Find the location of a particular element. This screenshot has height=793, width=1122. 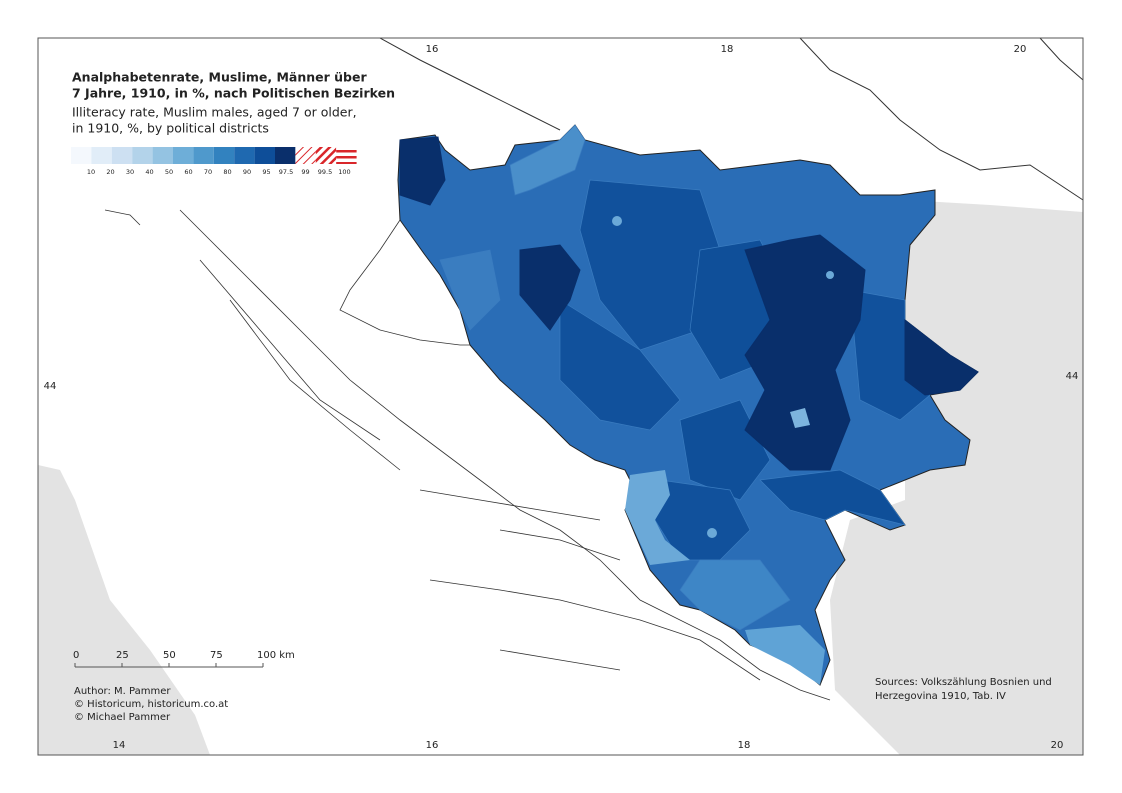

italy-land is located at coordinates (124, 610).